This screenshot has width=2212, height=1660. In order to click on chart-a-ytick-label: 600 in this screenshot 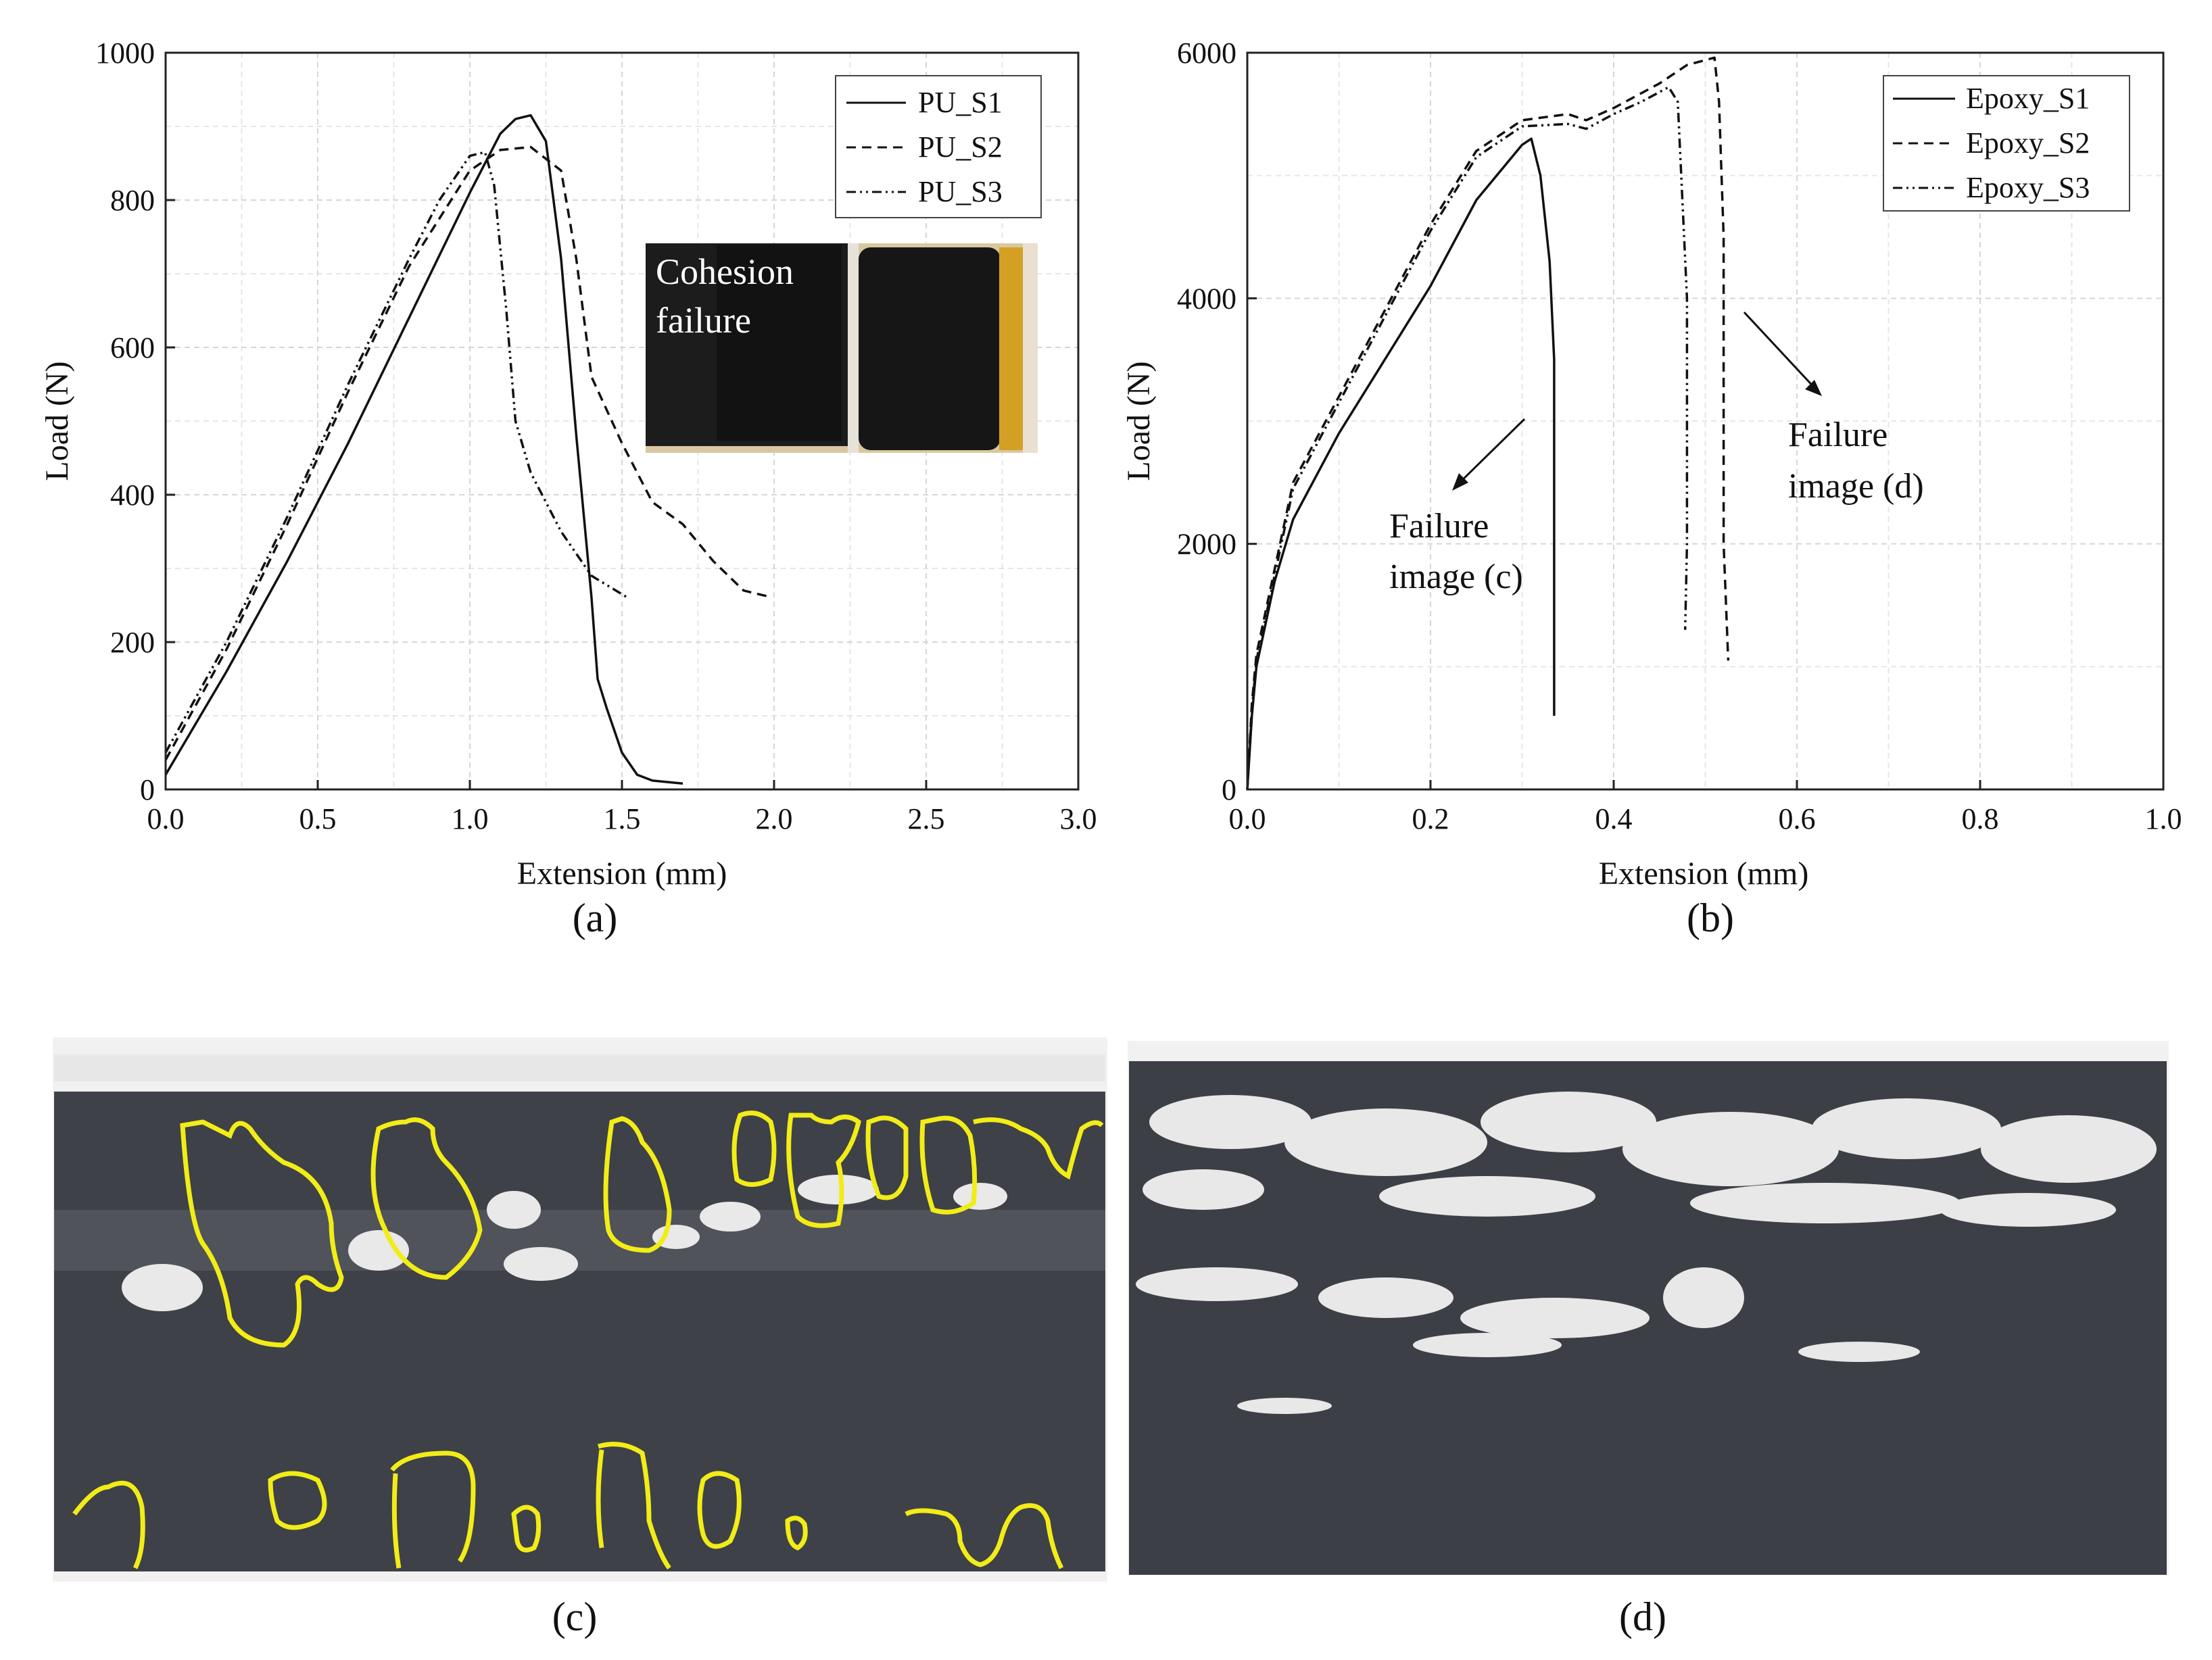, I will do `click(132, 347)`.